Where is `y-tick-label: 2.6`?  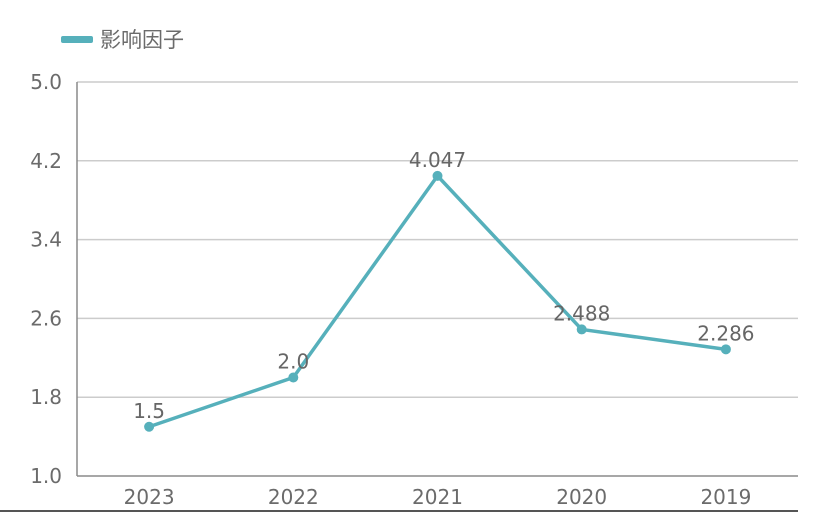 y-tick-label: 2.6 is located at coordinates (46, 318).